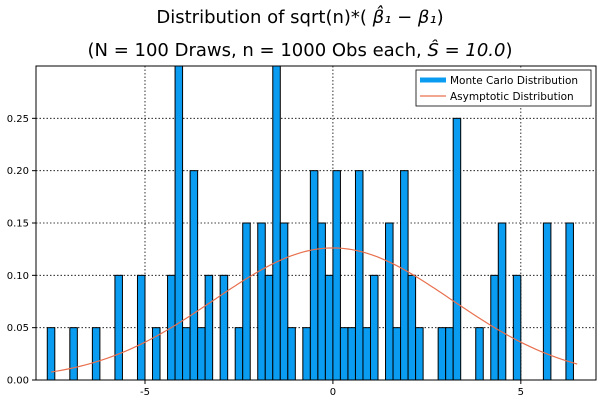  What do you see at coordinates (509, 50) in the screenshot?
I see `chart-title-line-2-suffix: )` at bounding box center [509, 50].